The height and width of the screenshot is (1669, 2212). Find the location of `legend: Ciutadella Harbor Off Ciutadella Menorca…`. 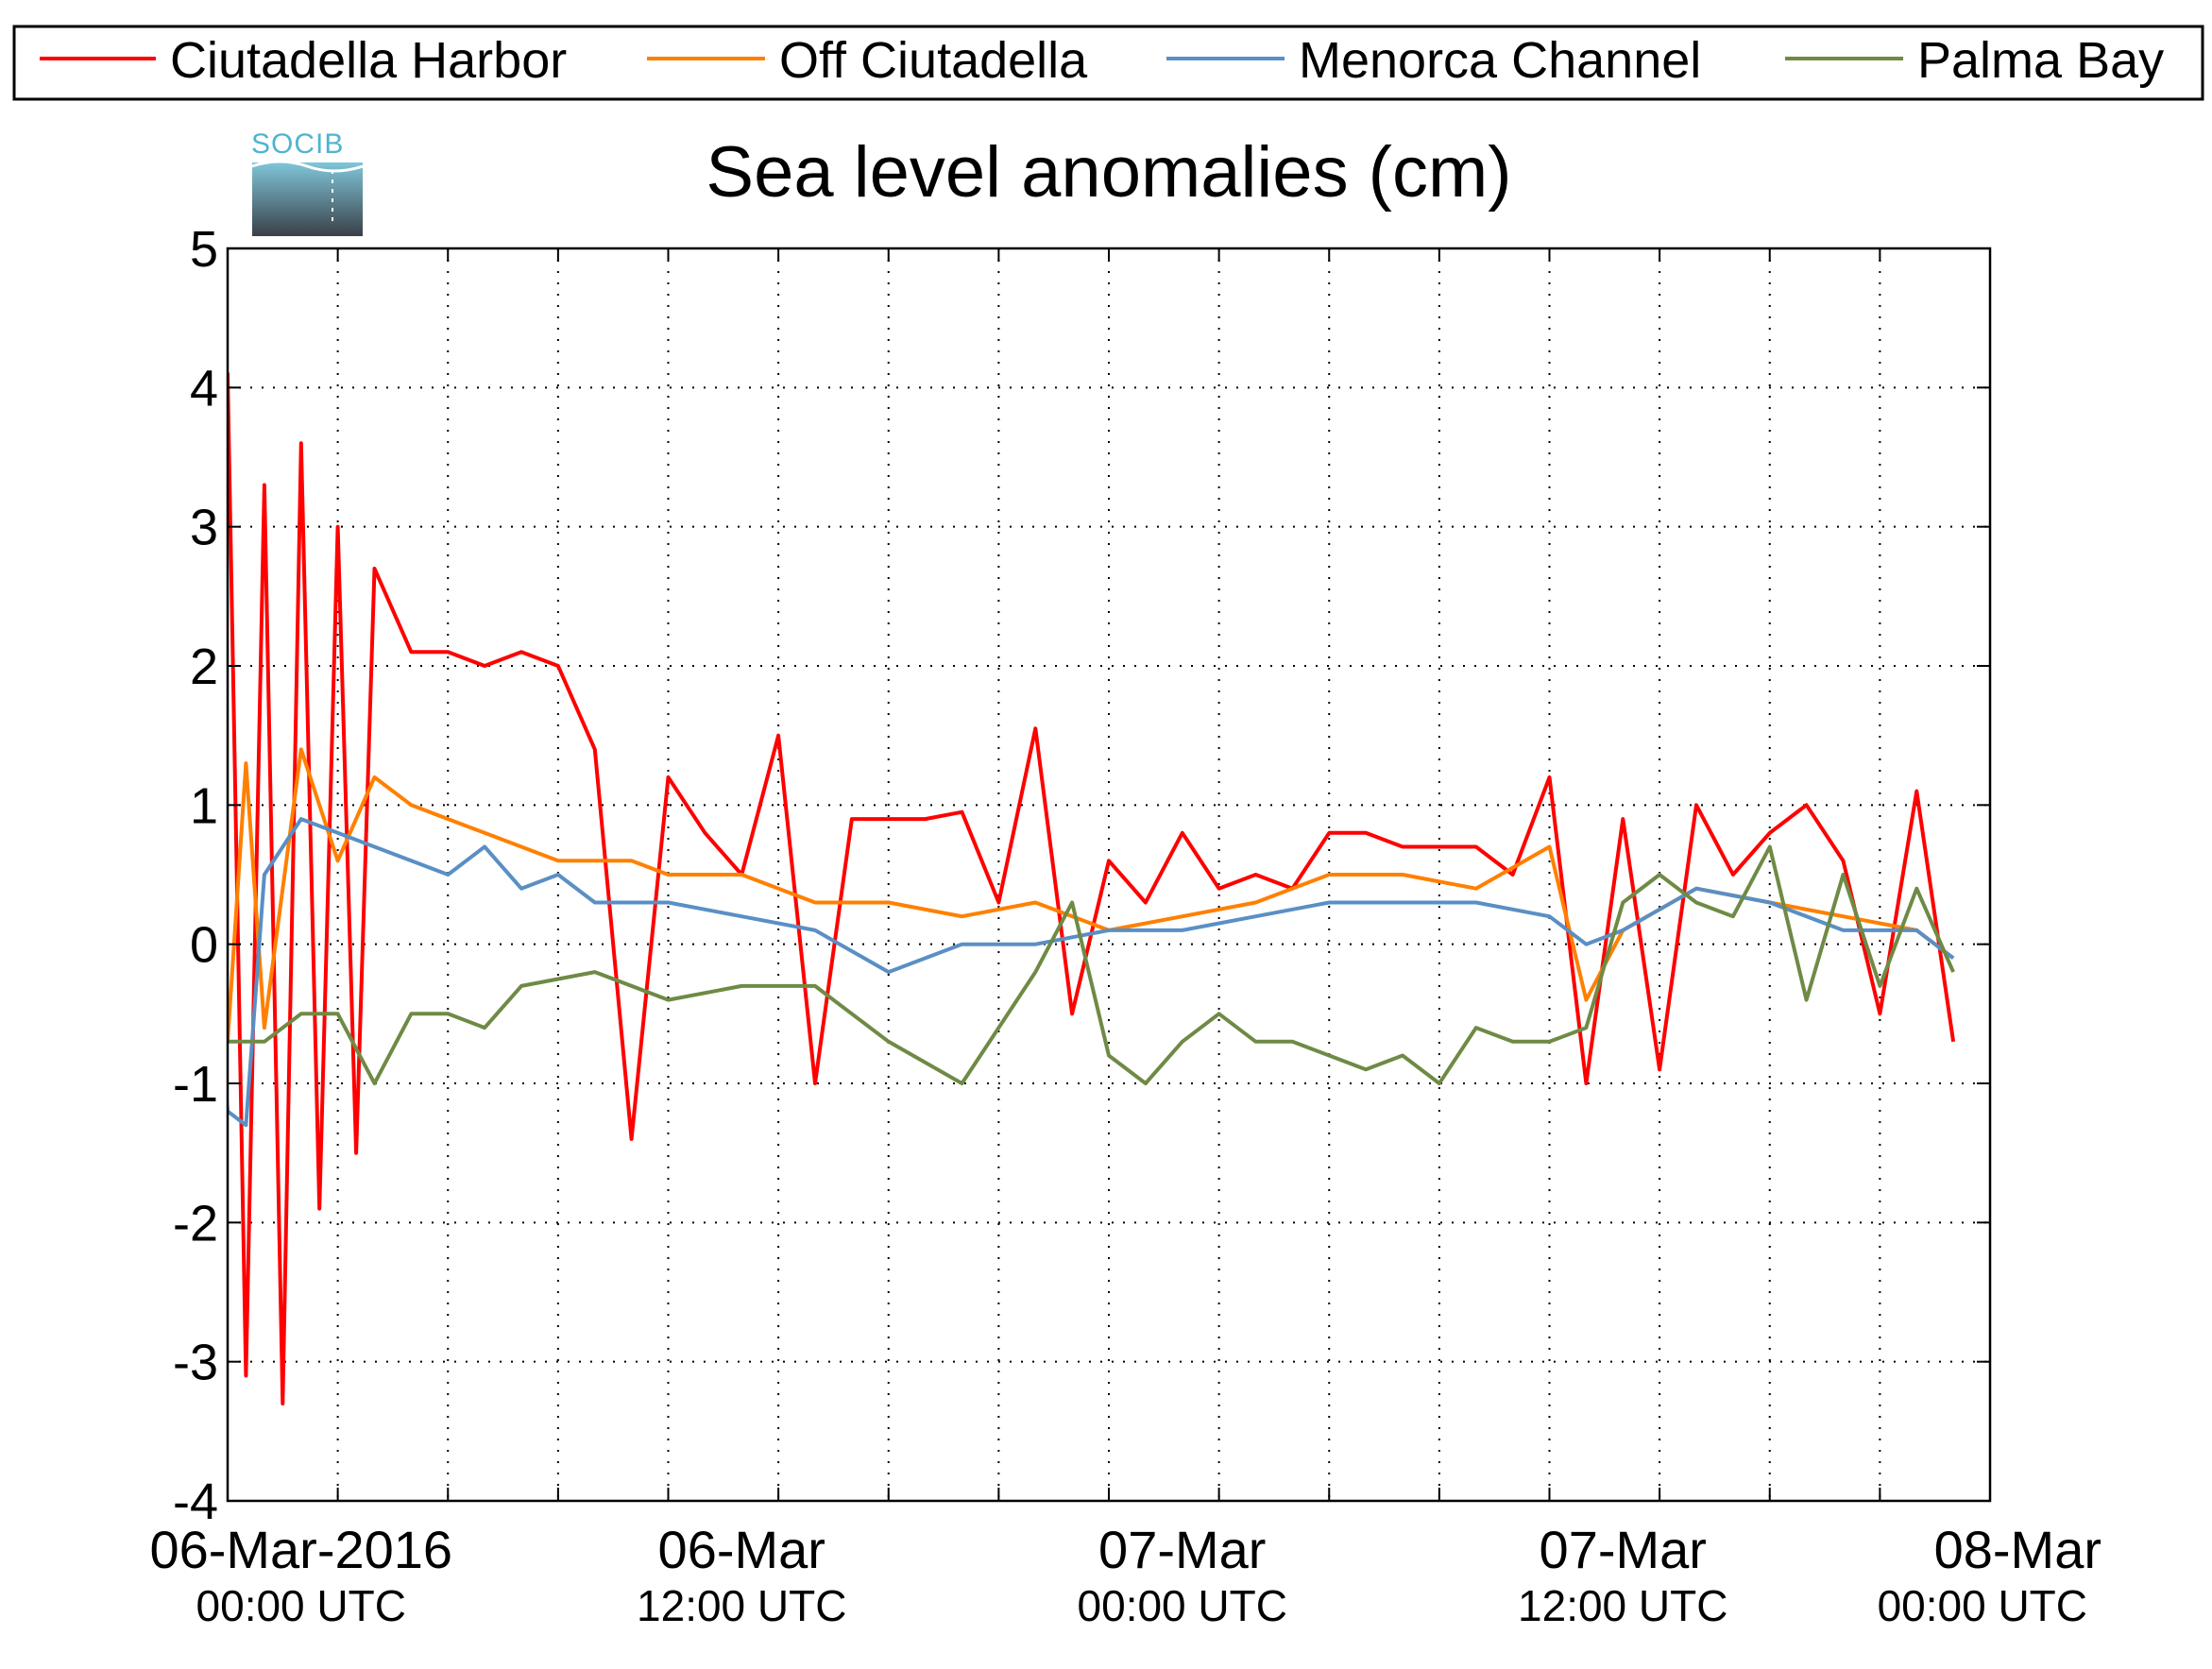

legend: Ciutadella Harbor Off Ciutadella Menorca… is located at coordinates (1108, 63).